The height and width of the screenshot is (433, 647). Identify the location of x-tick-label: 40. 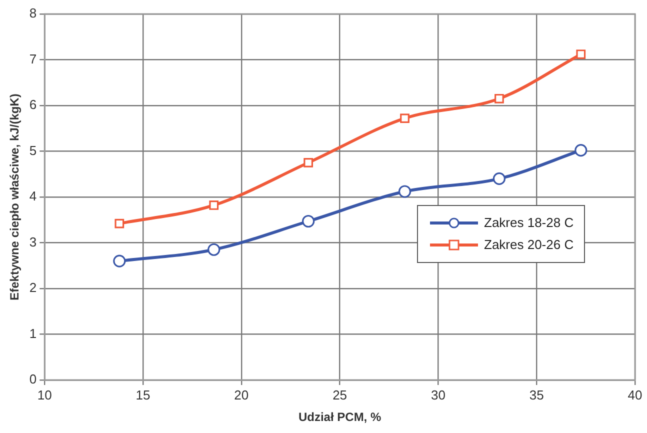
(635, 394).